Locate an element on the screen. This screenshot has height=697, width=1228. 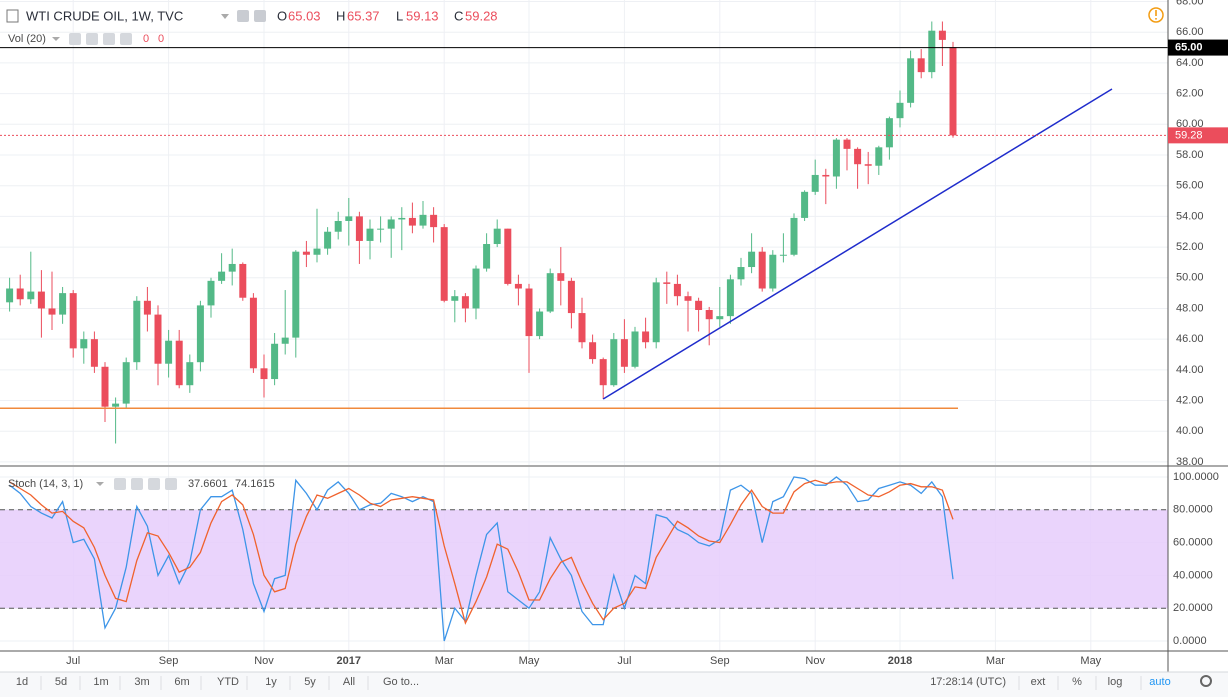
volume-value: 0 is located at coordinates (146, 39).